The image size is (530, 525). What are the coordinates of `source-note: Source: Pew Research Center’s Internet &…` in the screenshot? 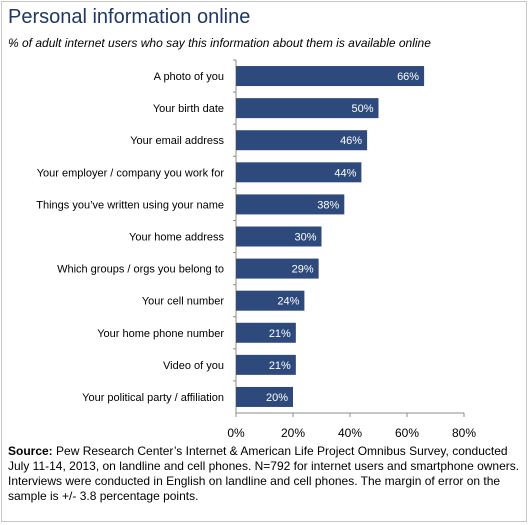 It's located at (265, 474).